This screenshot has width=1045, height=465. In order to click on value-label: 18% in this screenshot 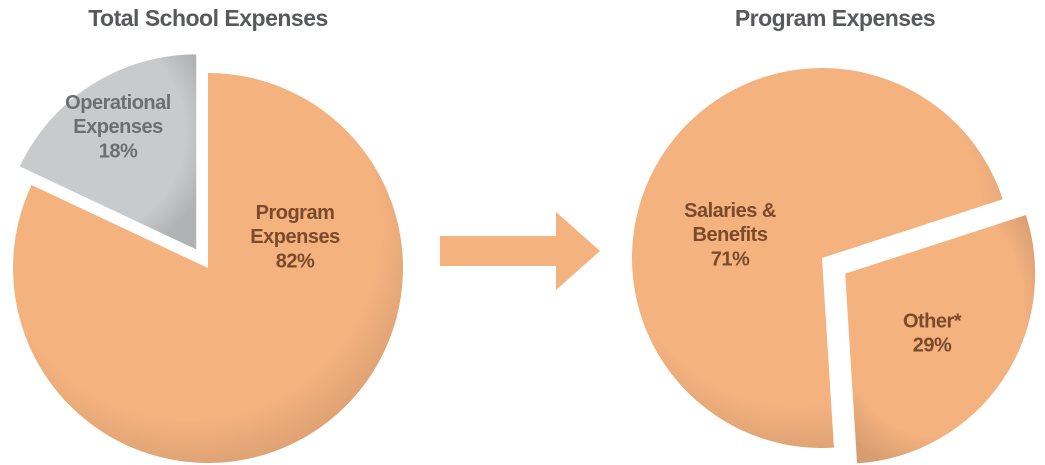, I will do `click(118, 151)`.